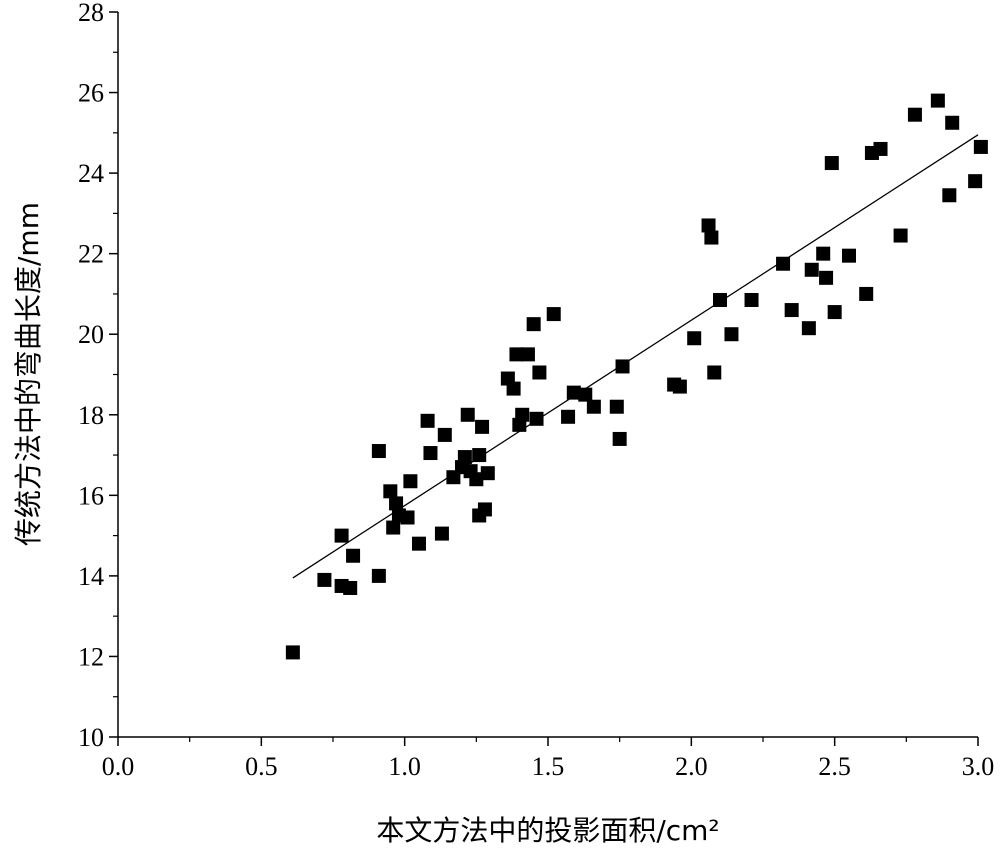 The height and width of the screenshot is (856, 1000). What do you see at coordinates (91, 576) in the screenshot?
I see `y-tick-label: 14` at bounding box center [91, 576].